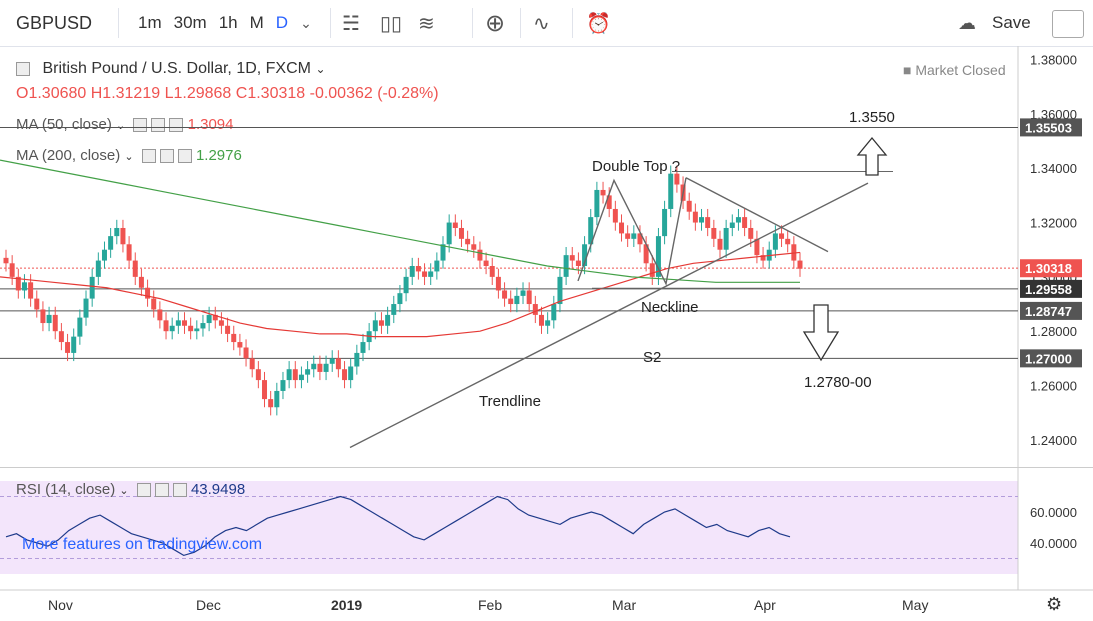 This screenshot has height=621, width=1093. I want to click on tf-1m: 1m, so click(150, 22).